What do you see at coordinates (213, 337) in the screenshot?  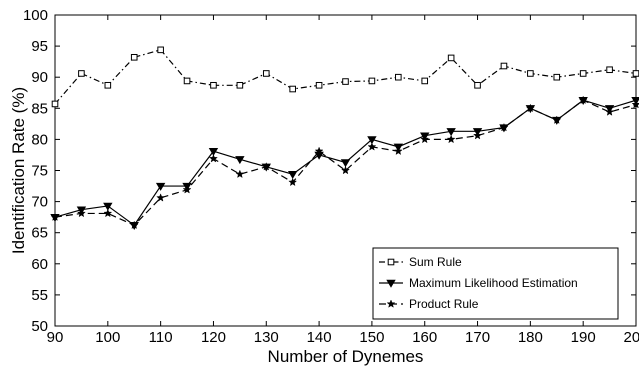 I see `x-tick-label: 120` at bounding box center [213, 337].